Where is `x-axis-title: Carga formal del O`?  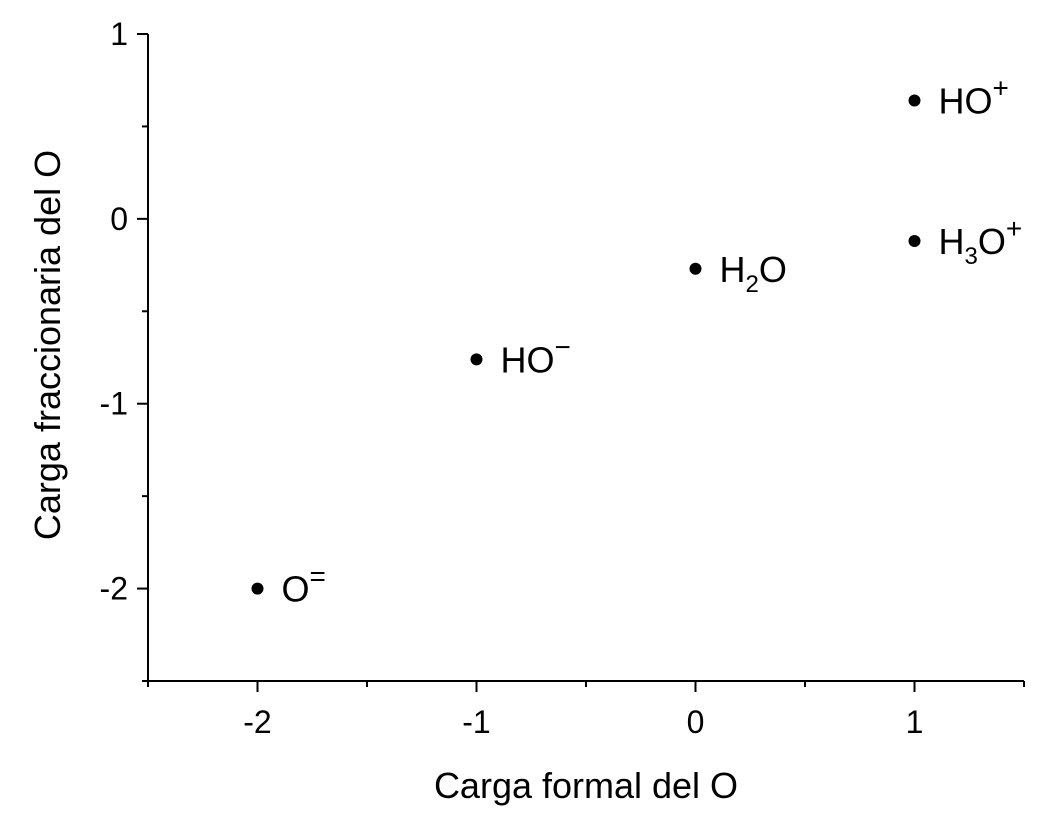 x-axis-title: Carga formal del O is located at coordinates (586, 785).